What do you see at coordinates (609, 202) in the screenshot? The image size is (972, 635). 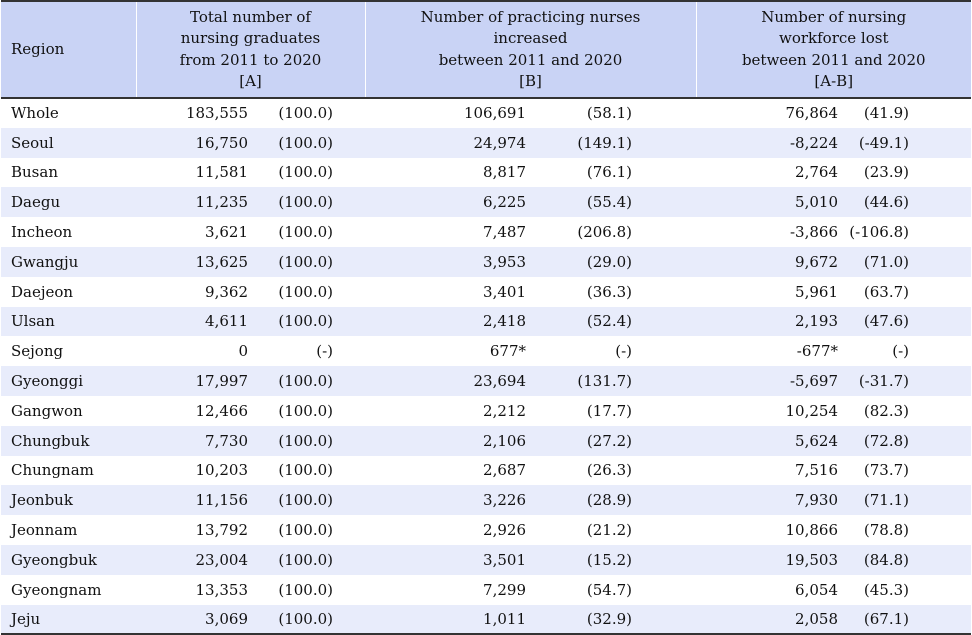 I see `practicing-pct-cell: (55.4)` at bounding box center [609, 202].